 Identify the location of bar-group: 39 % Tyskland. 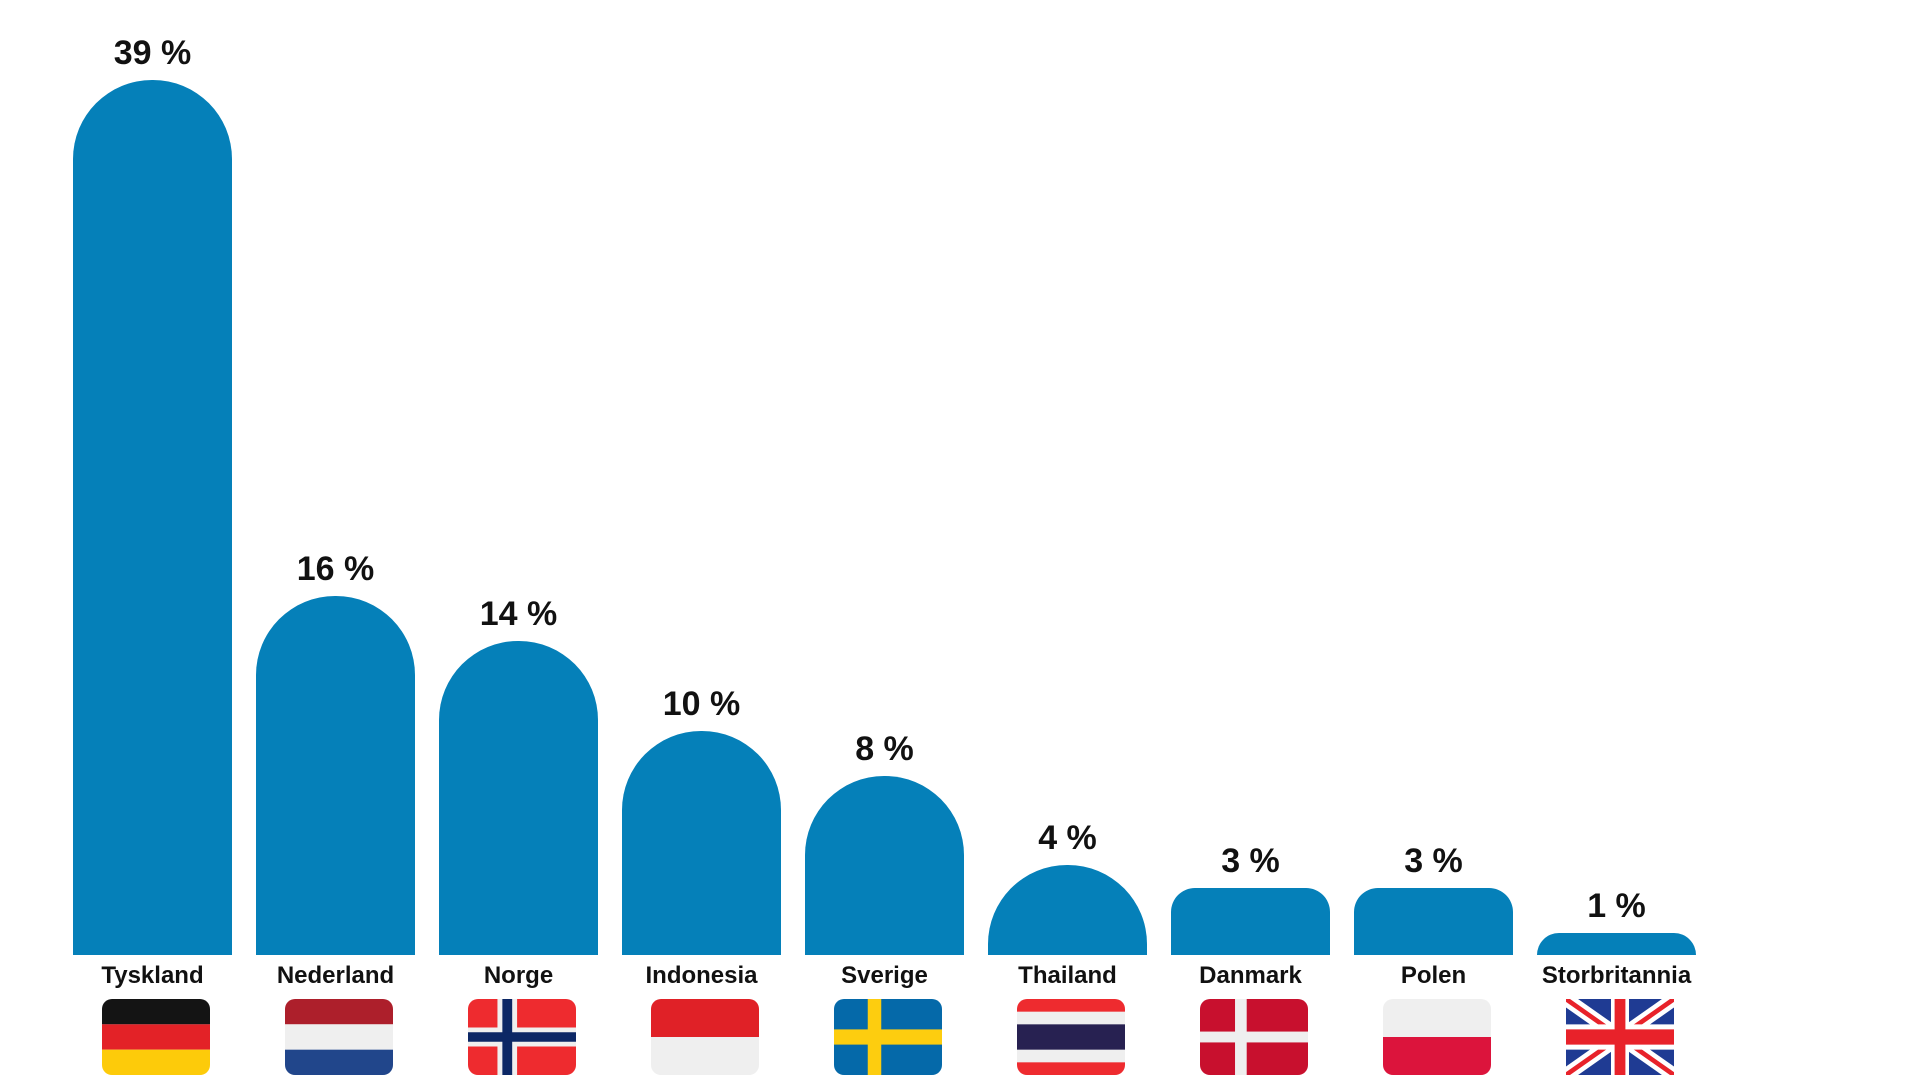
(152, 540).